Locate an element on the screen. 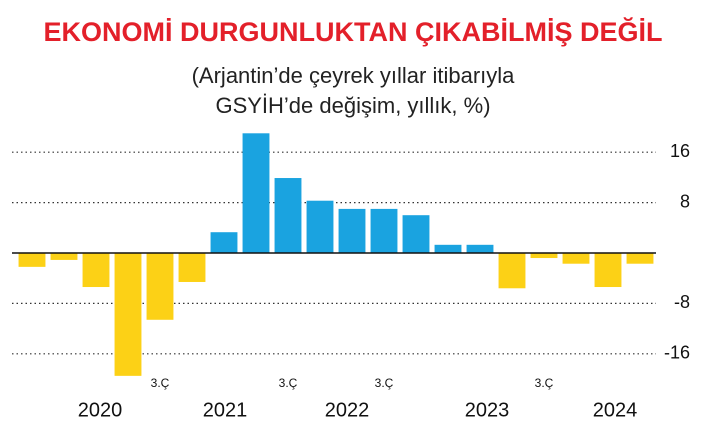 This screenshot has width=706, height=427. year-label: 2023 is located at coordinates (487, 410).